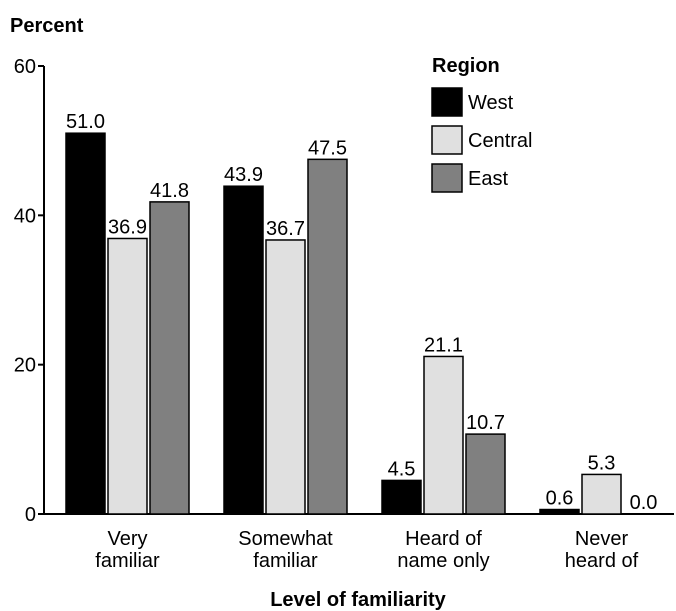 This screenshot has width=676, height=611. Describe the element at coordinates (443, 539) in the screenshot. I see `category-label: Heard of` at that location.